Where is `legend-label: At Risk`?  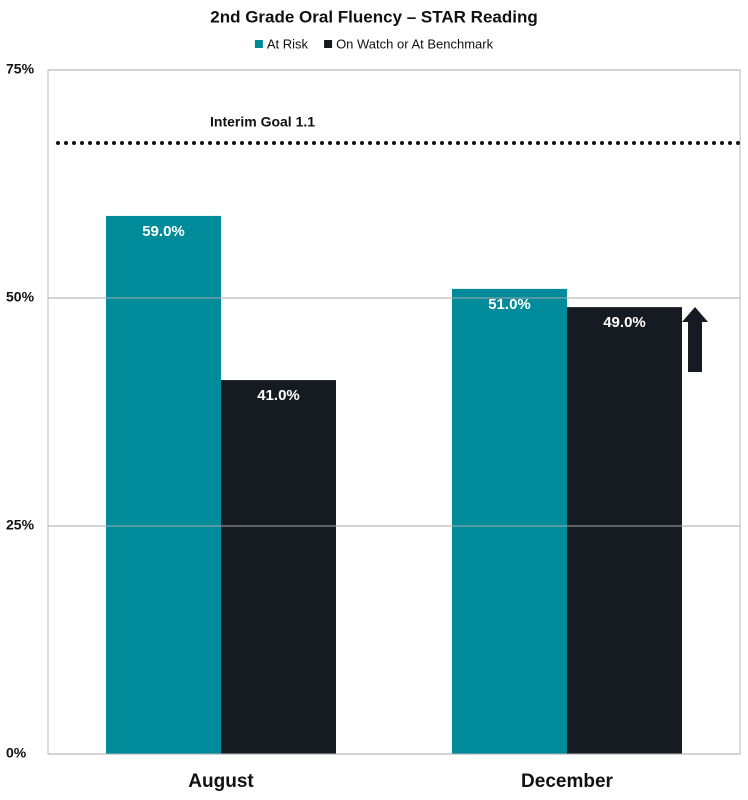 legend-label: At Risk is located at coordinates (288, 43).